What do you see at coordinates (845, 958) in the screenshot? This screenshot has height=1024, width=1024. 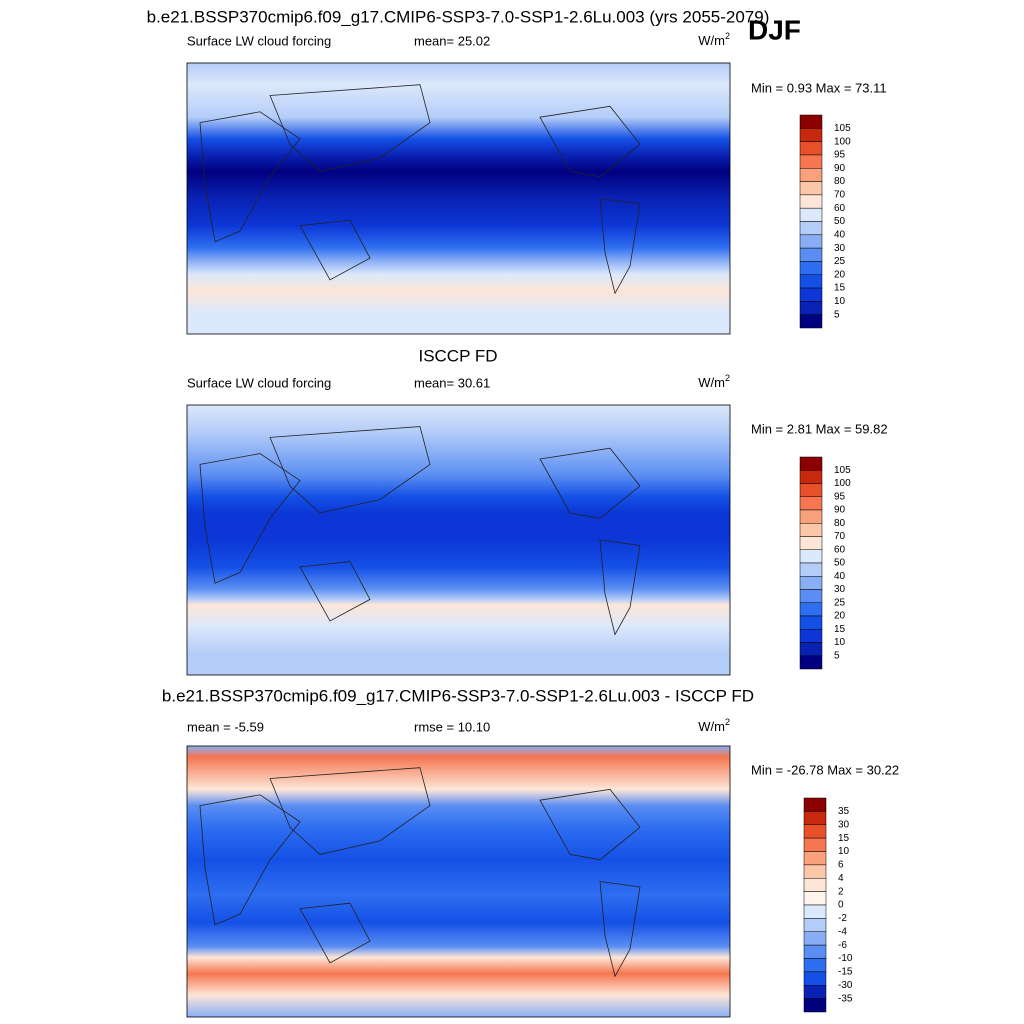 I see `colorbar-label: -10` at bounding box center [845, 958].